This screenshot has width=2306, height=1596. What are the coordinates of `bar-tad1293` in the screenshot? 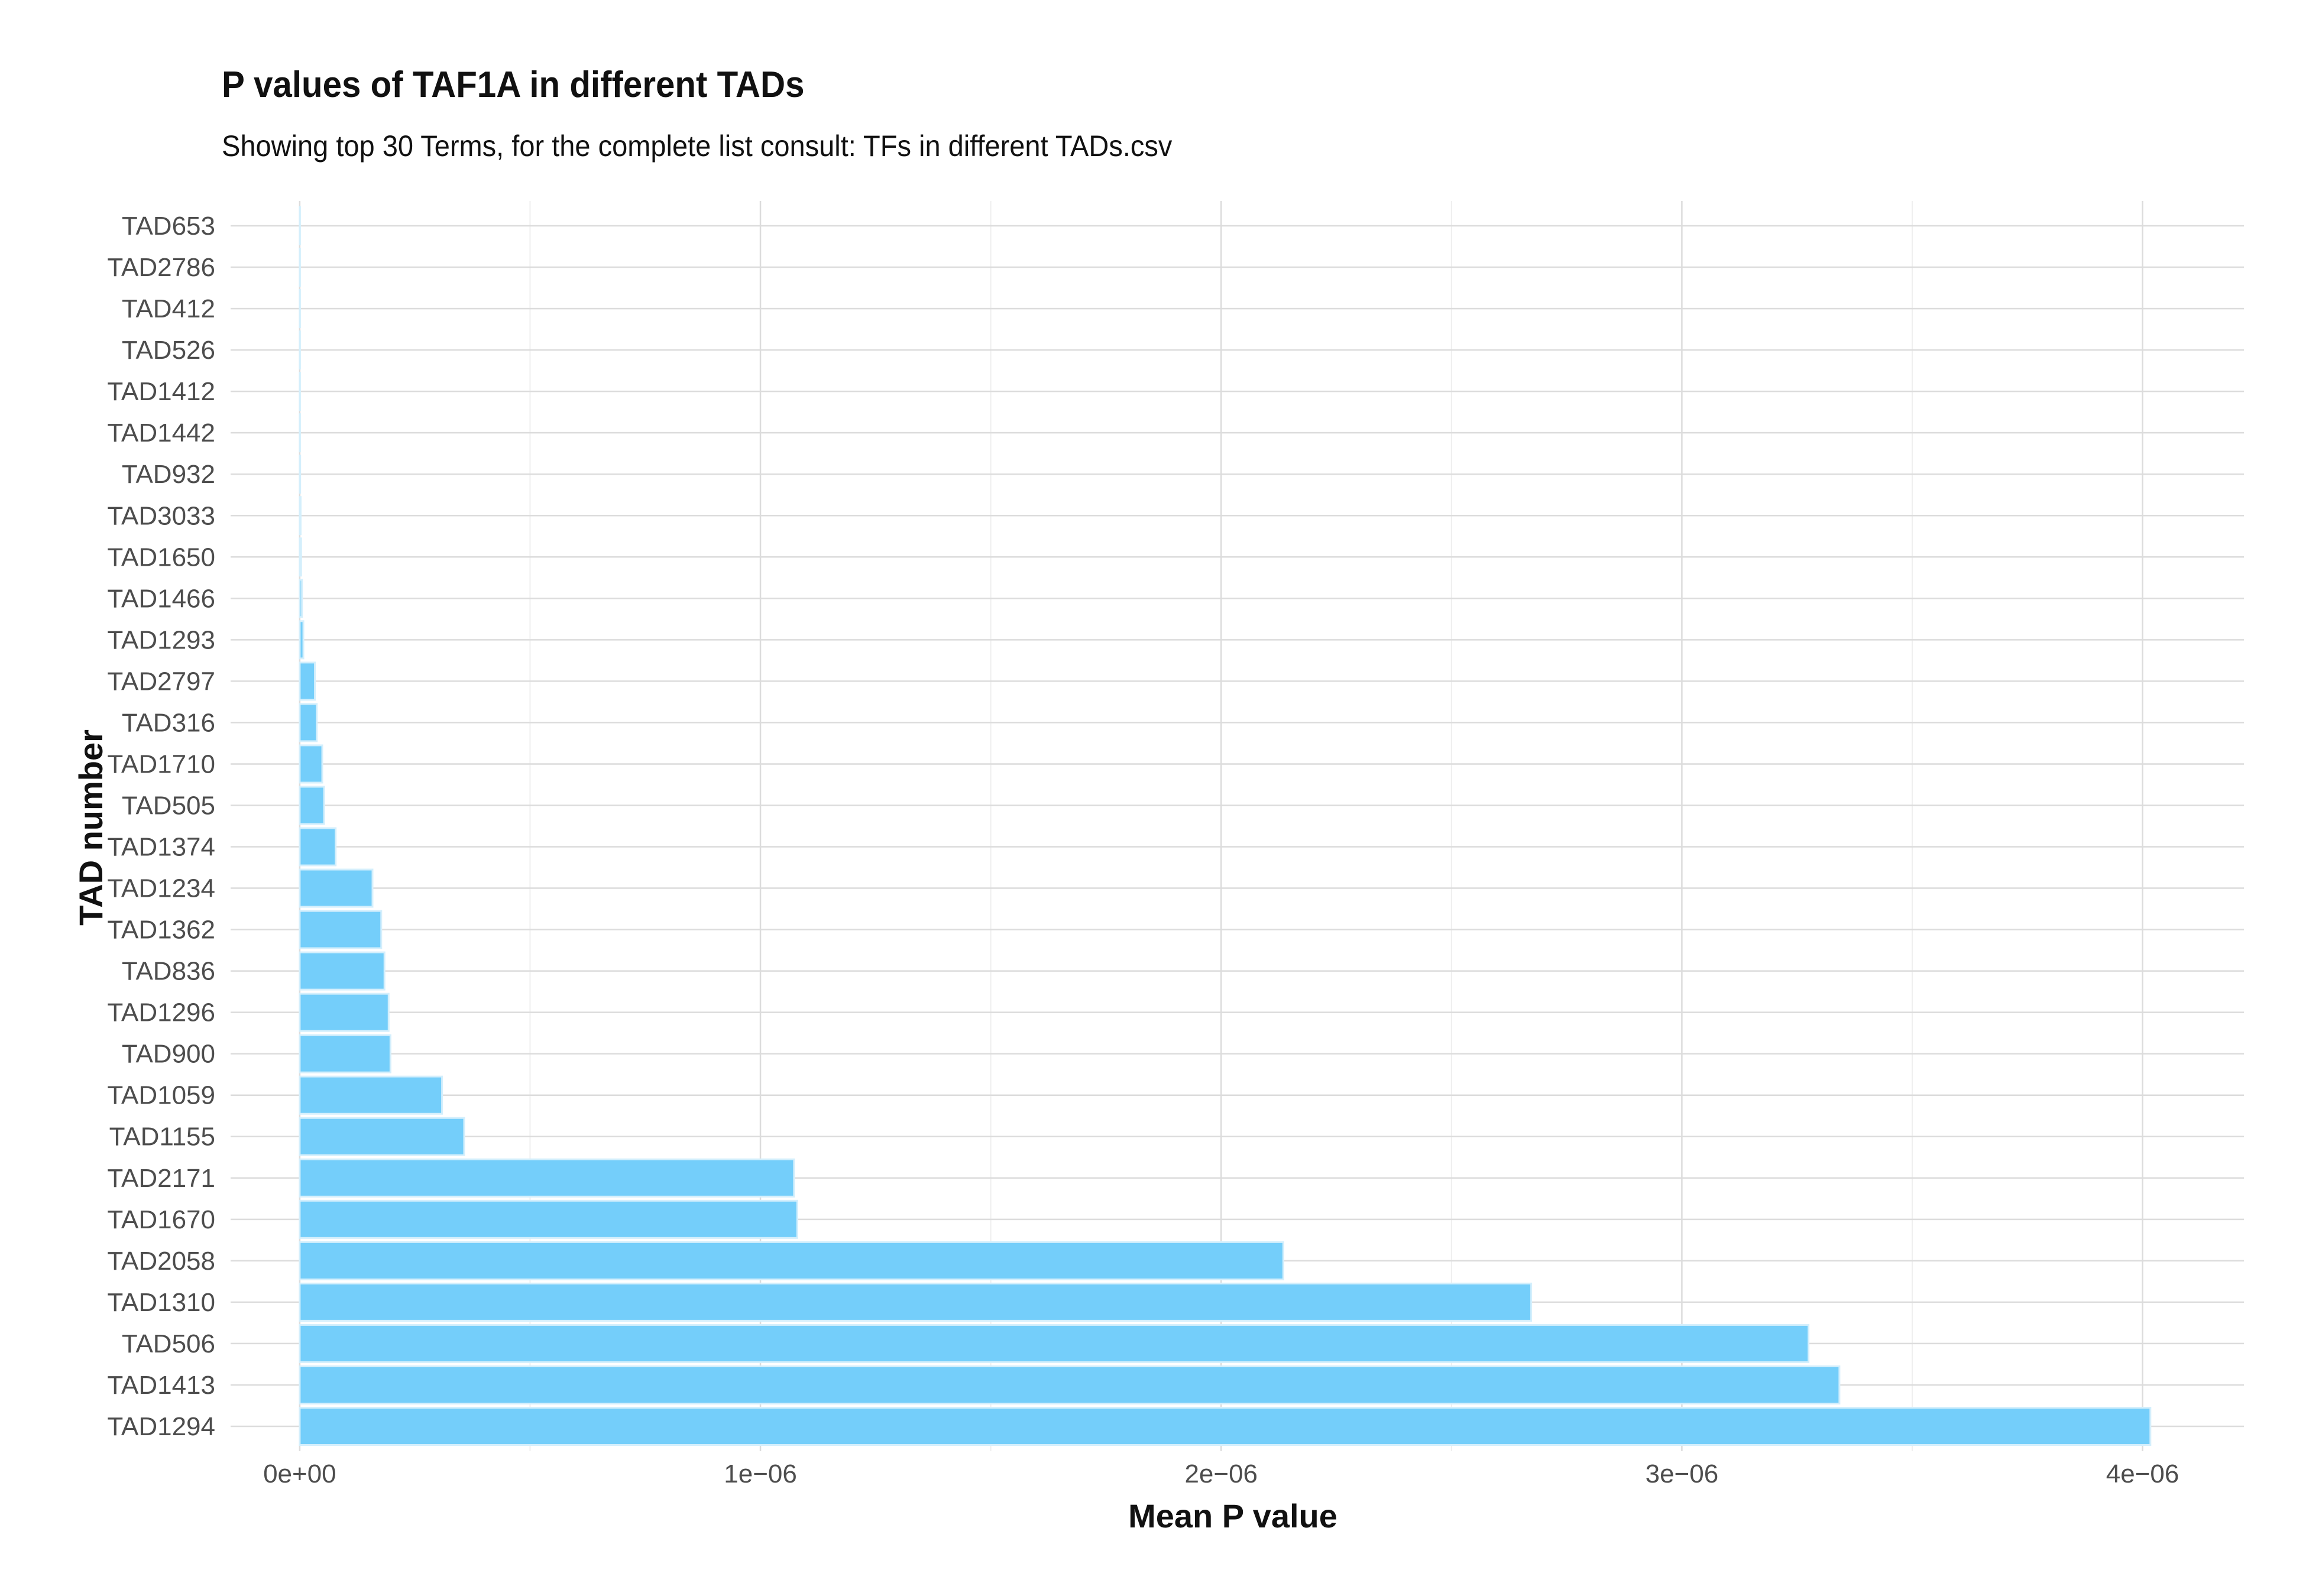 It's located at (302, 640).